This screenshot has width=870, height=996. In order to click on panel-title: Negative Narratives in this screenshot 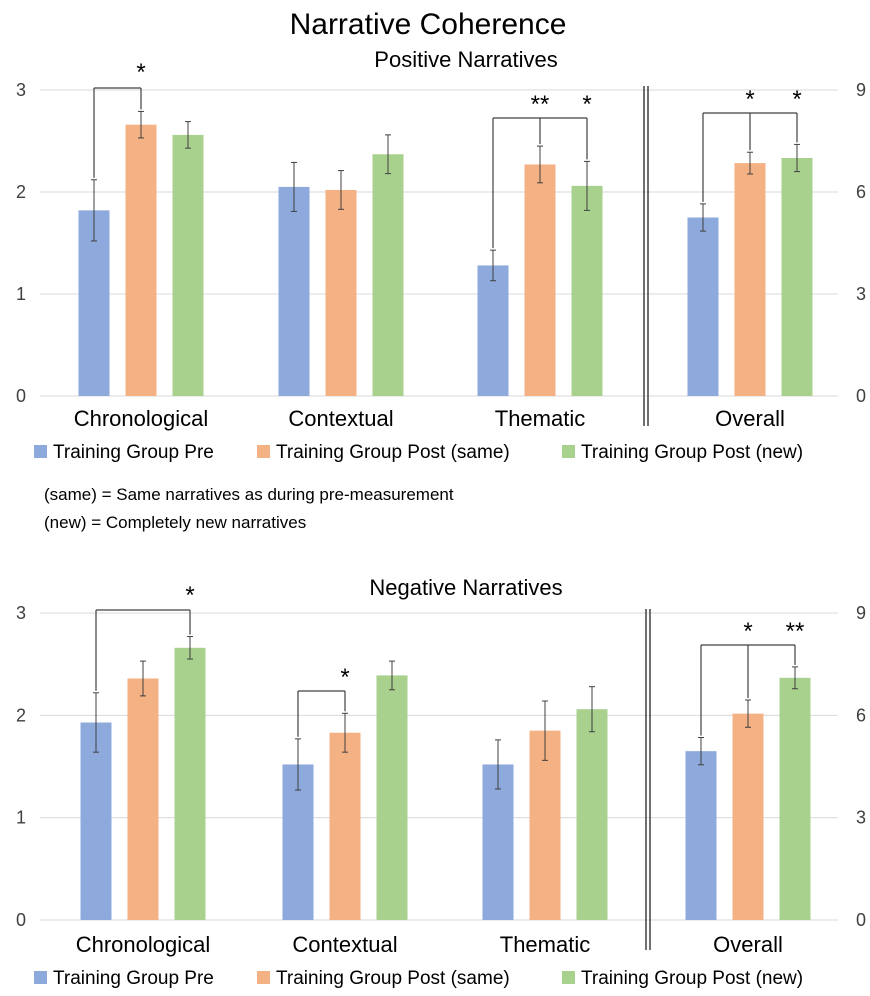, I will do `click(465, 587)`.